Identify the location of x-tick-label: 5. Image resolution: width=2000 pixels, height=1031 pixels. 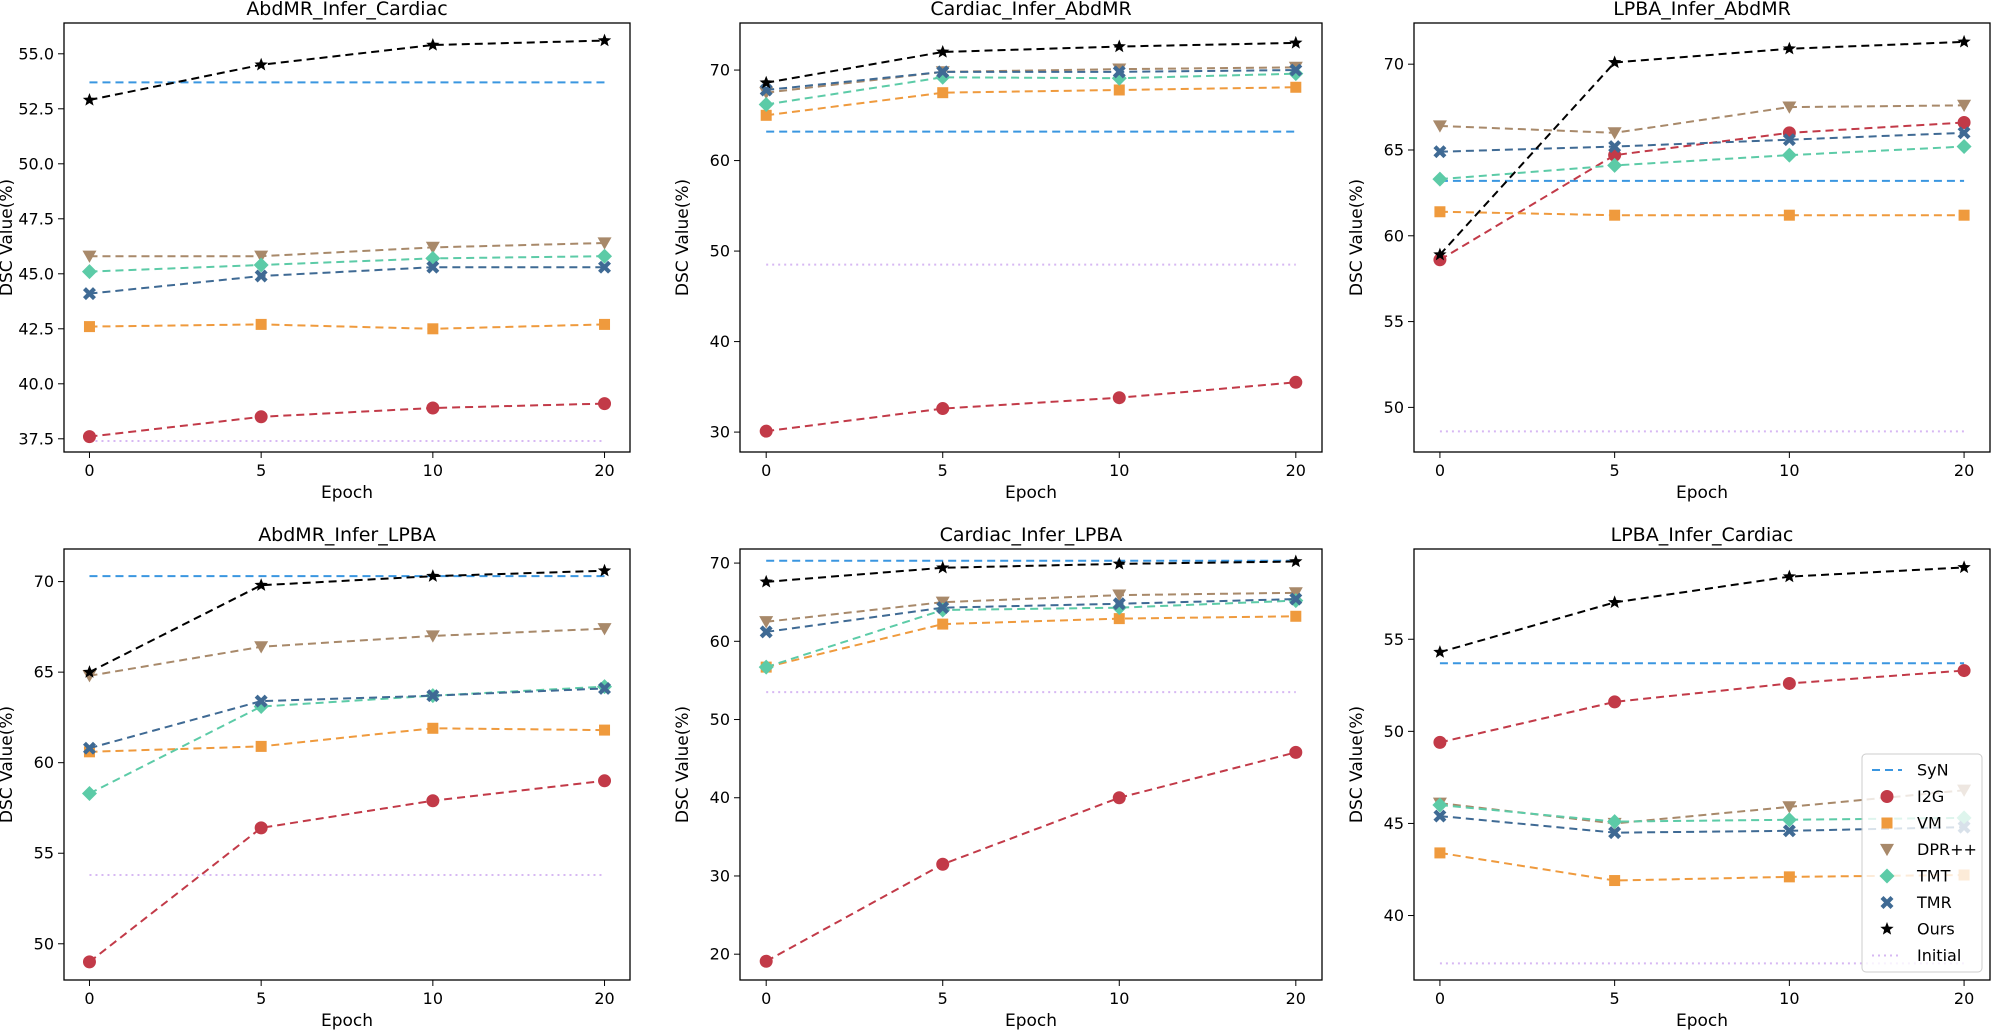
(261, 998).